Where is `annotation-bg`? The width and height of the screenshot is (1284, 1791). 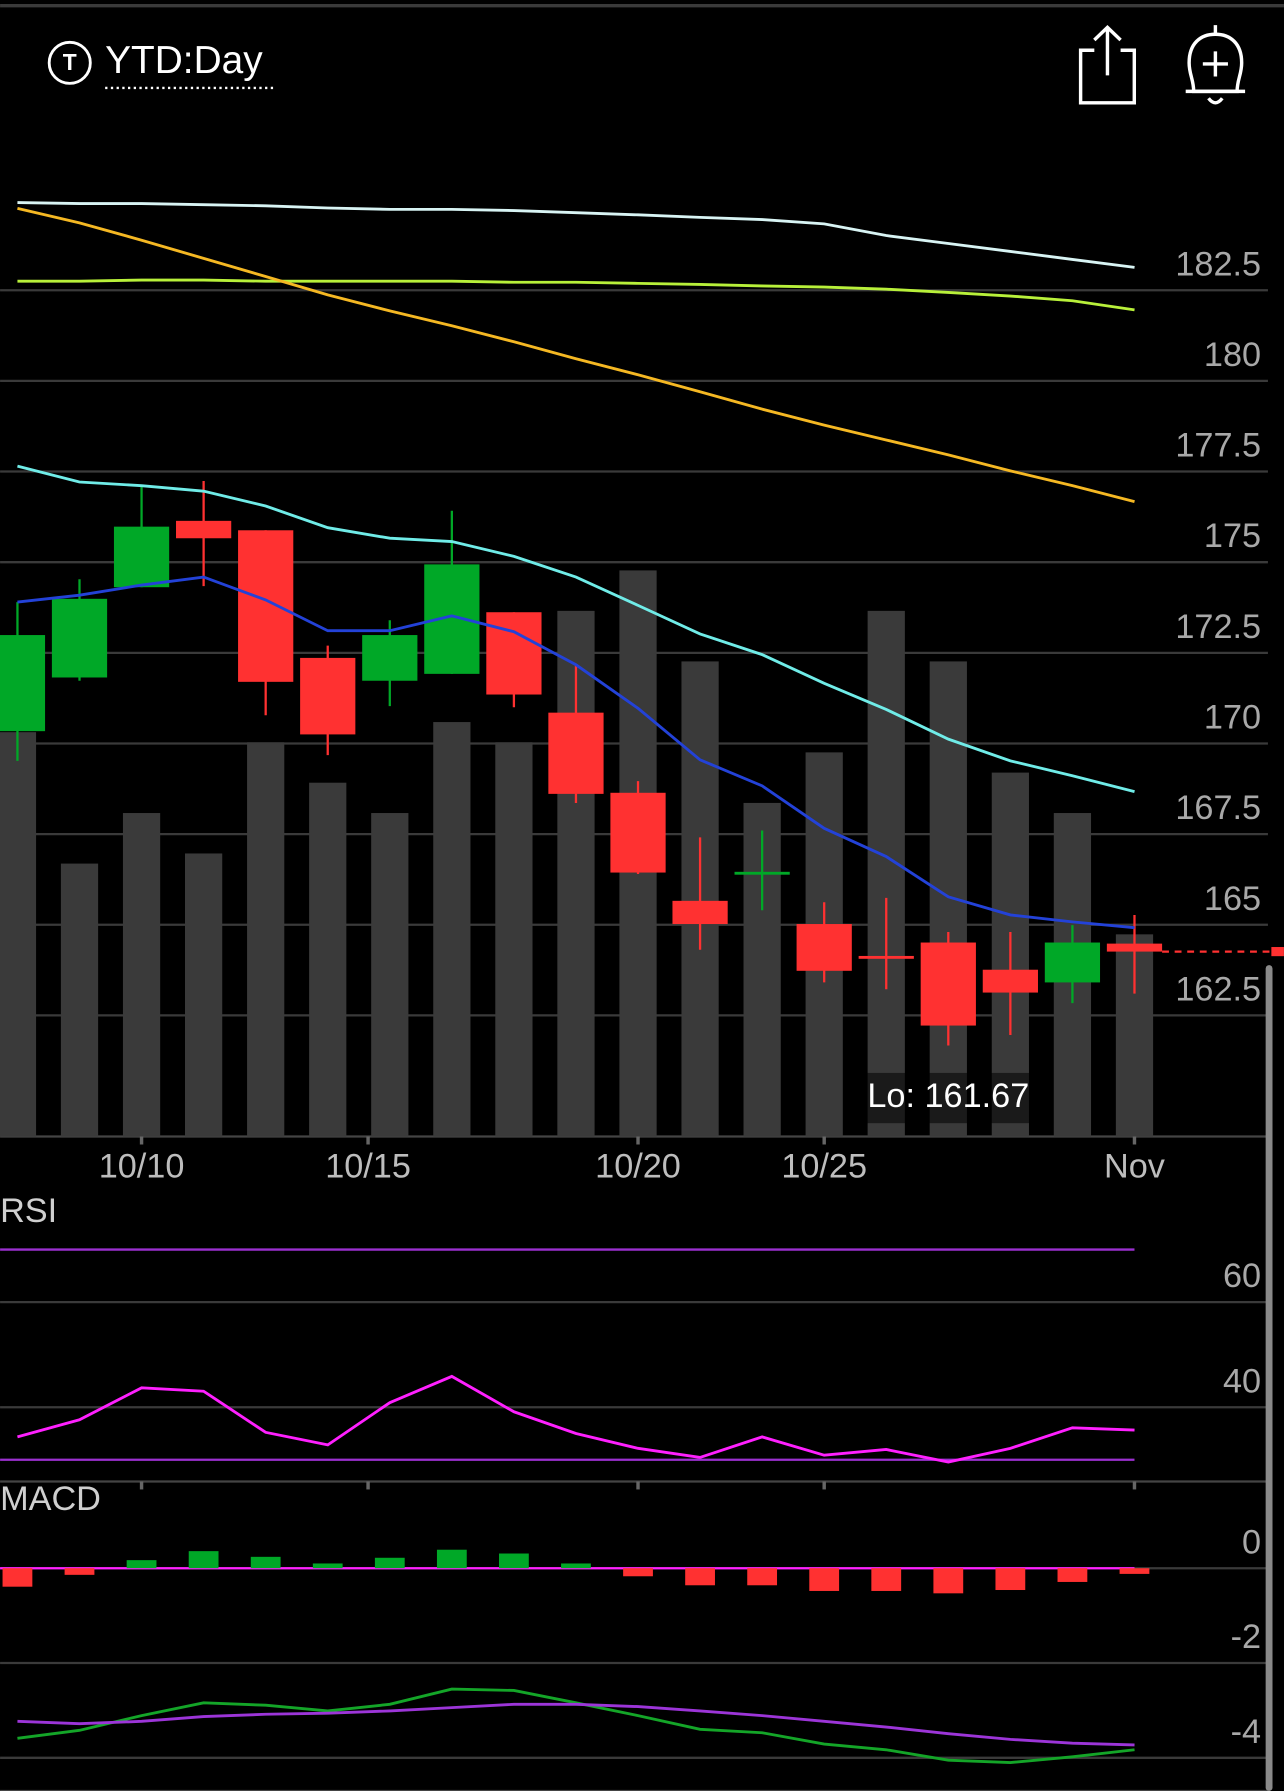
annotation-bg is located at coordinates (948, 1098).